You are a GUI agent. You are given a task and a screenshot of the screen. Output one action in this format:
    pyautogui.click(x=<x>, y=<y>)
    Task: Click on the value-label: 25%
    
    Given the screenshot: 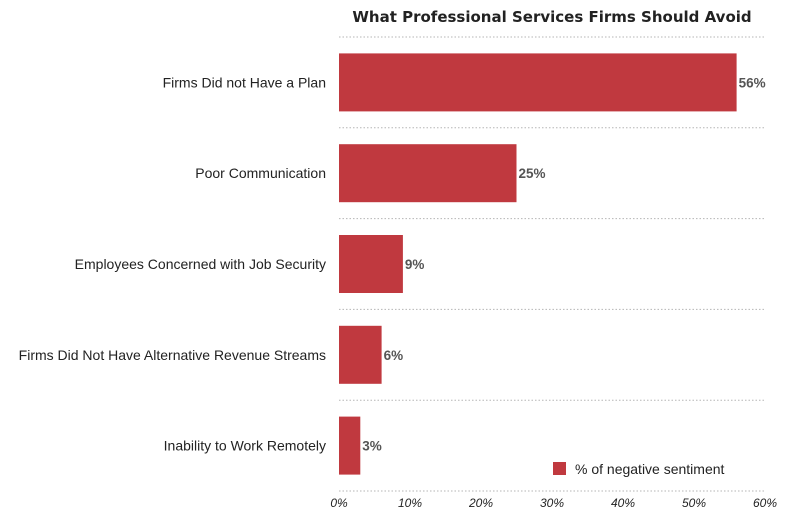 What is the action you would take?
    pyautogui.click(x=532, y=173)
    